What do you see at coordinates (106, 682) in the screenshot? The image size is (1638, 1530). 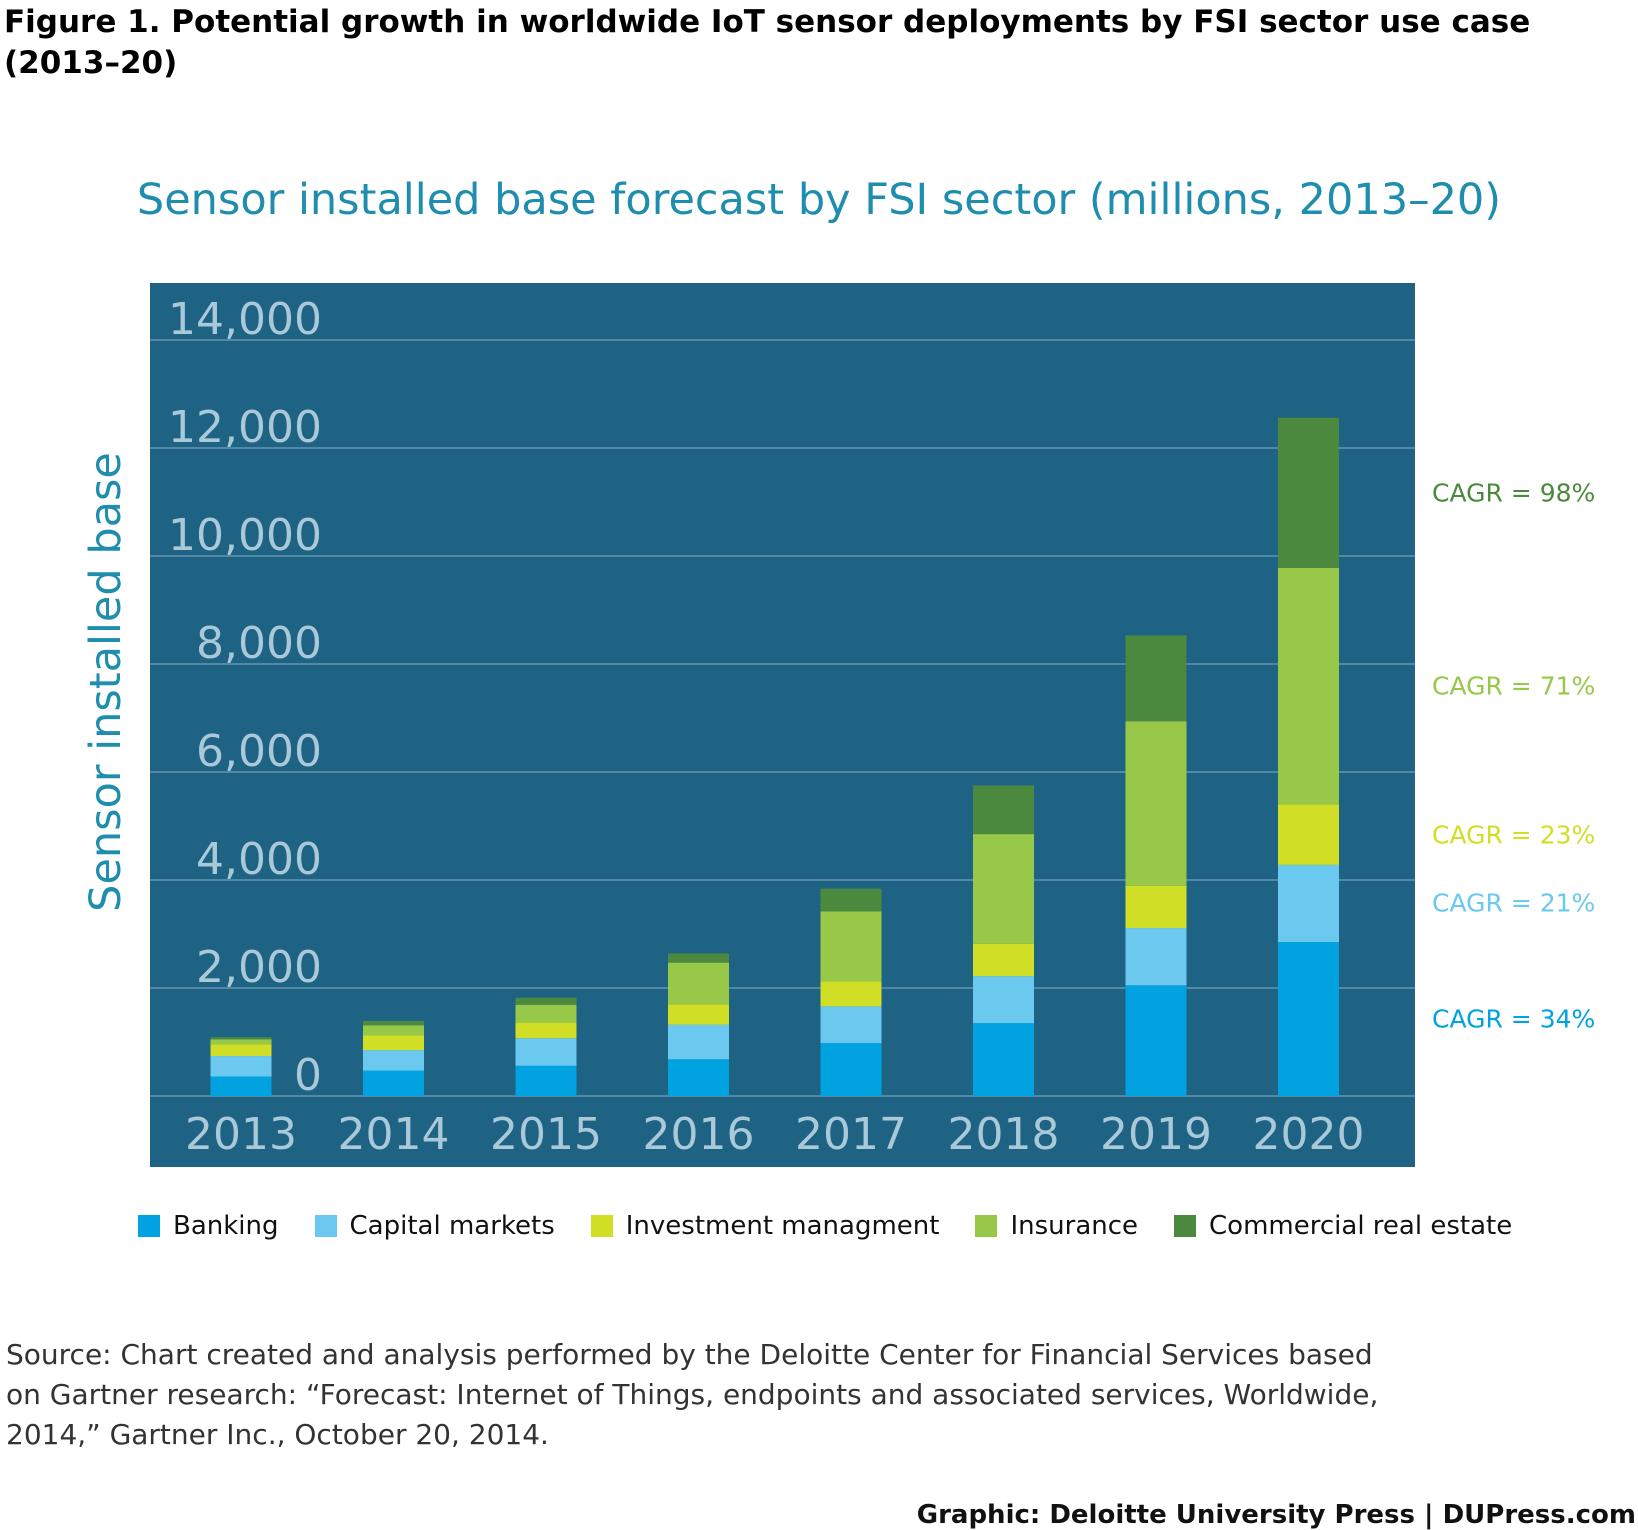 I see `y-axis-label: Sensor installed base` at bounding box center [106, 682].